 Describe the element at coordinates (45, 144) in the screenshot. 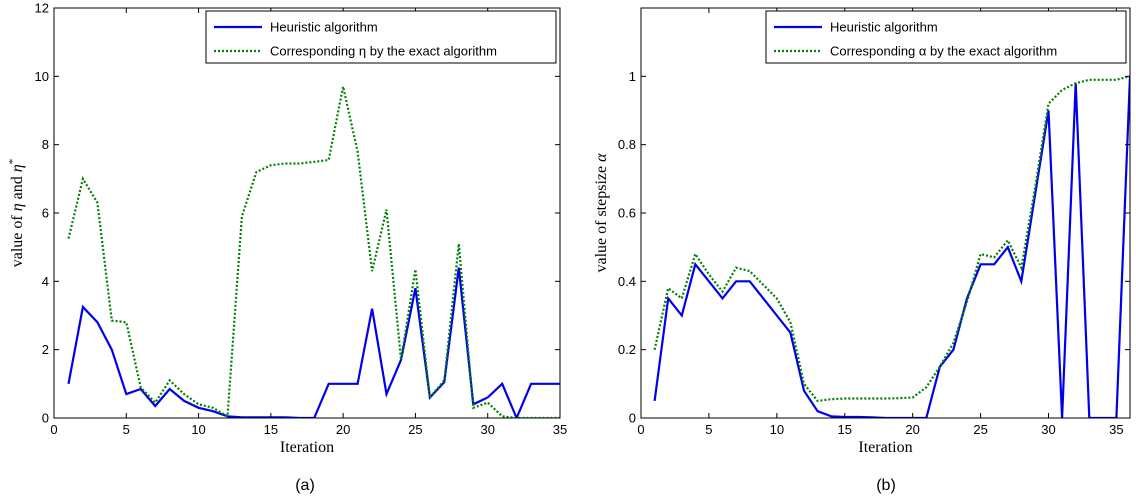

I see `y-tick-label: 8` at that location.